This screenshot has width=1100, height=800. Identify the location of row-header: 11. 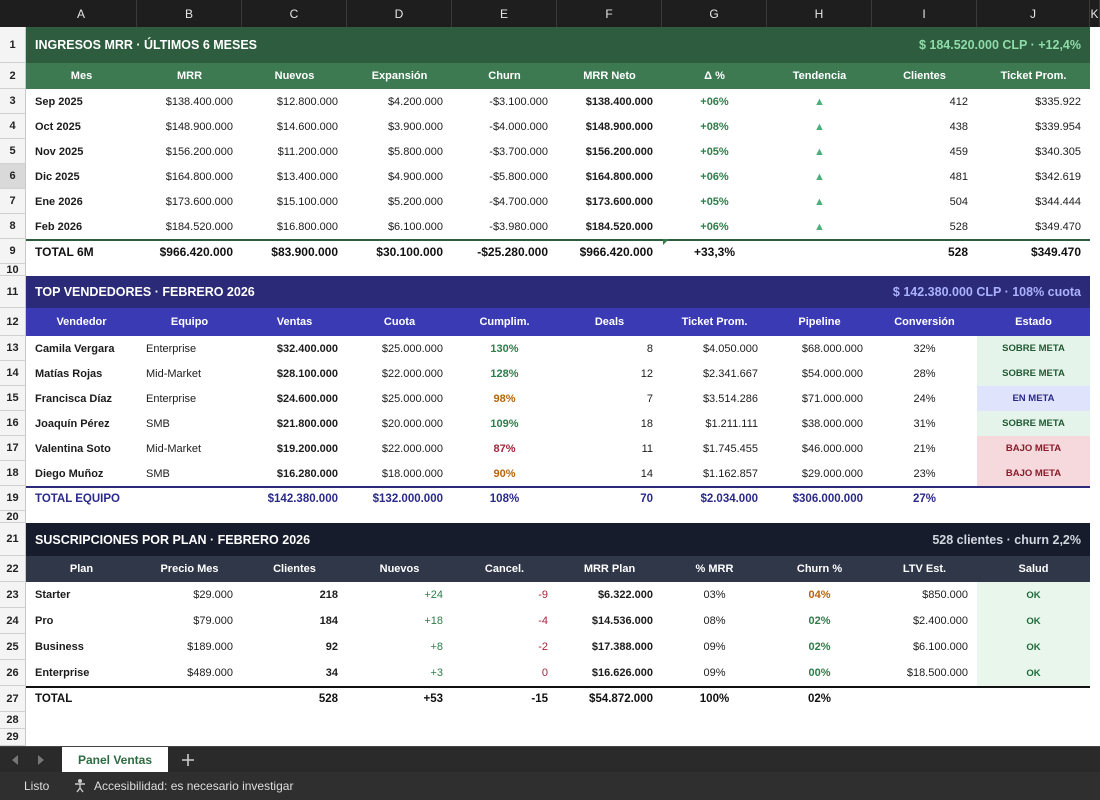
(13, 292).